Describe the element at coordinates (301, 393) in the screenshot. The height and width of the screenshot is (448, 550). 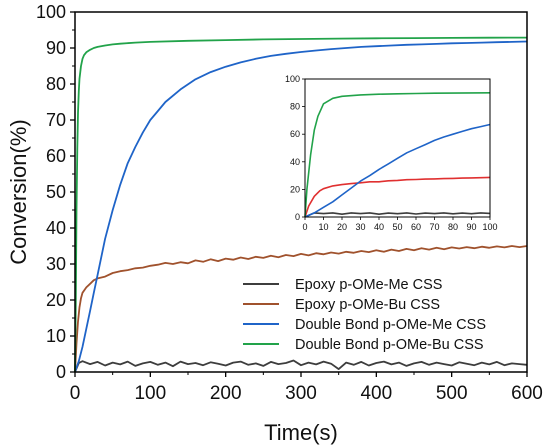
I see `x-tick-label: 300` at that location.